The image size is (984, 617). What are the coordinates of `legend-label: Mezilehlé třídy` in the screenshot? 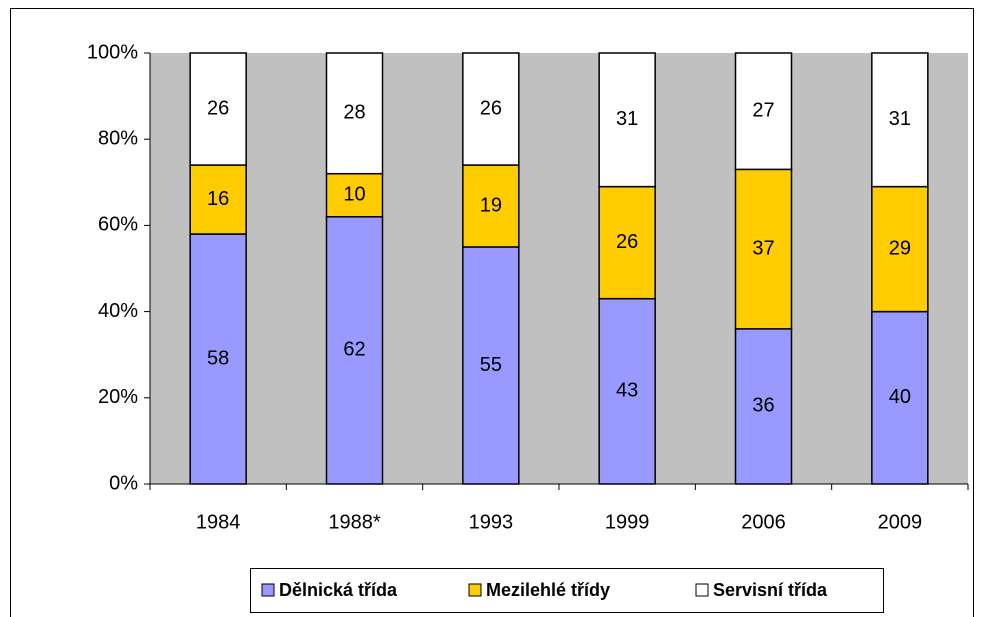 It's located at (548, 590).